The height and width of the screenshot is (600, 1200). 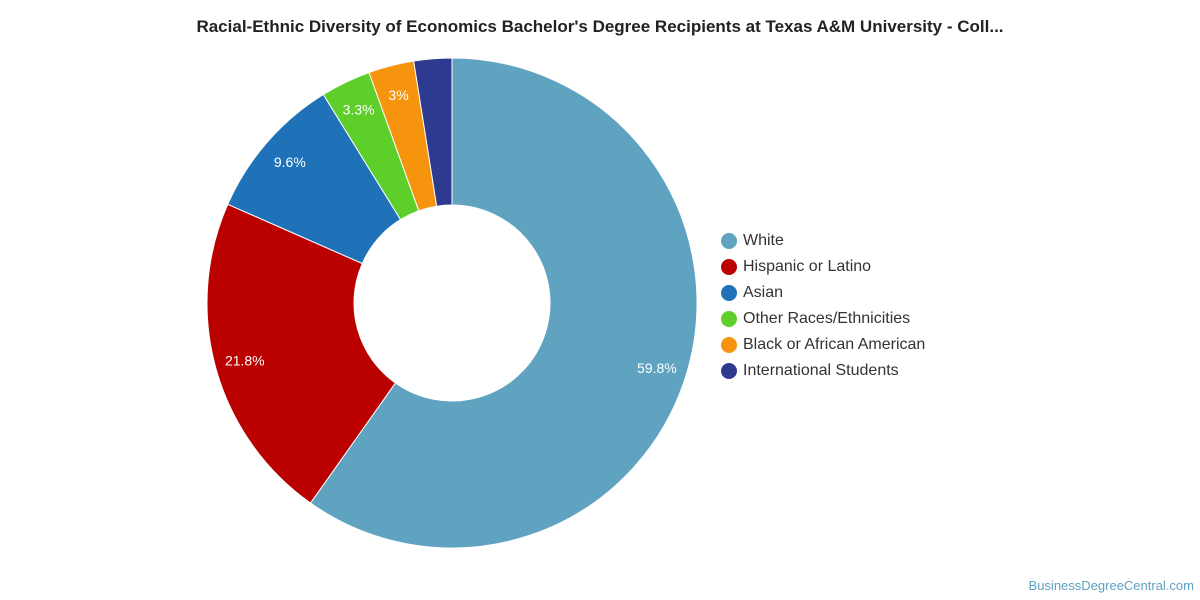 What do you see at coordinates (290, 162) in the screenshot?
I see `data-label-asian: 9.6%` at bounding box center [290, 162].